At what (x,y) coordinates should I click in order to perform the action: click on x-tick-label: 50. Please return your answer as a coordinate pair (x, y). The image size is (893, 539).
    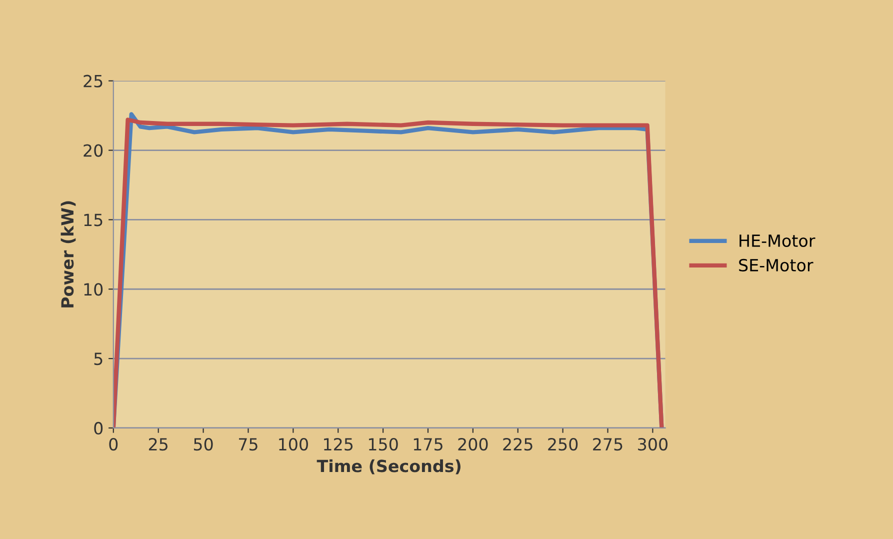
    Looking at the image, I should click on (203, 444).